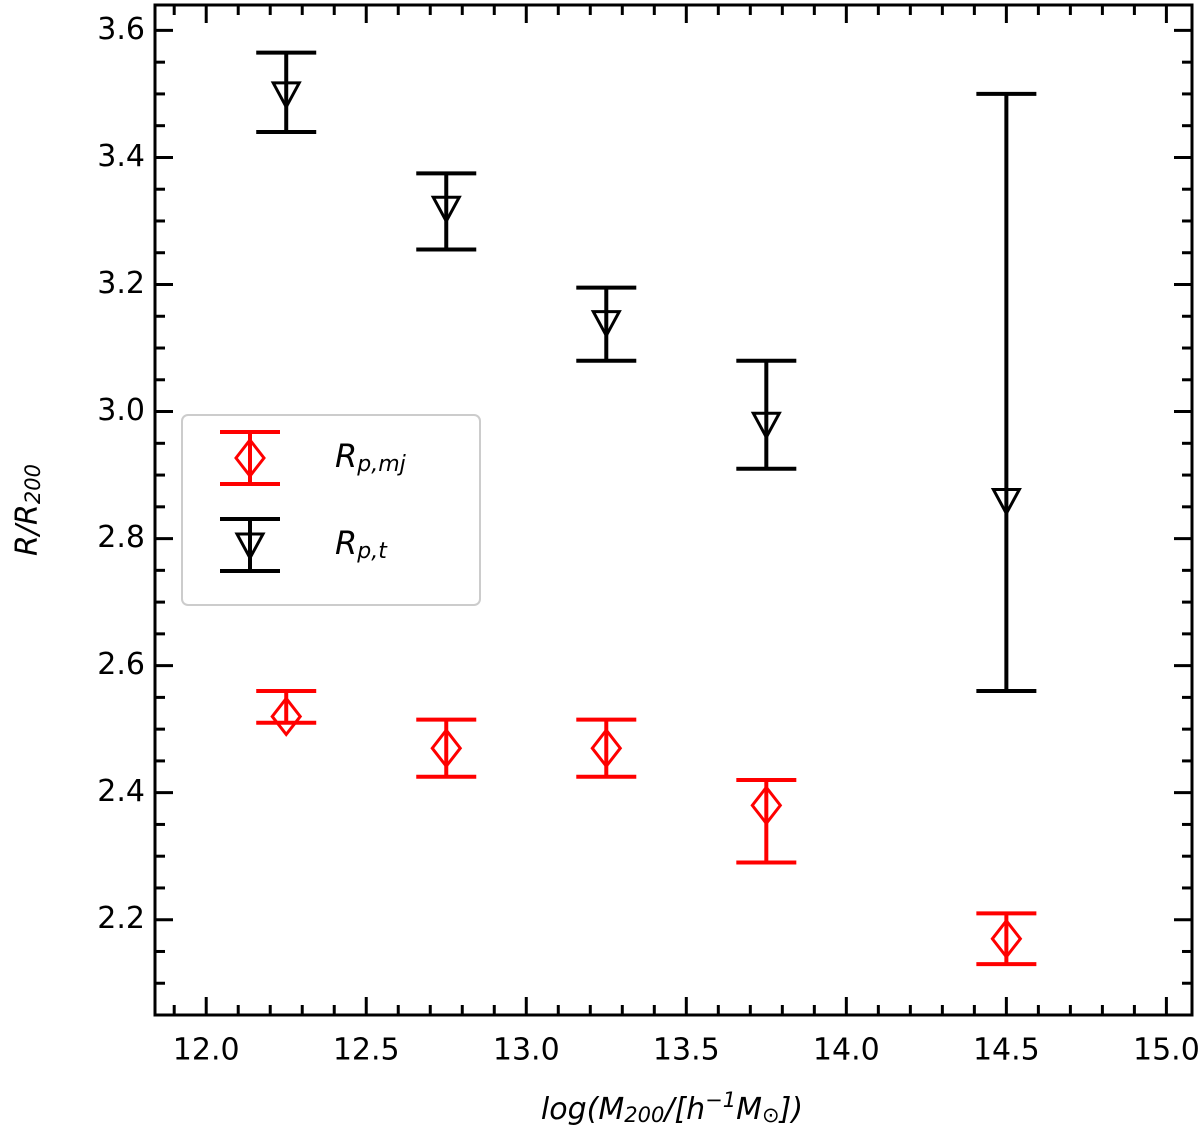 This screenshot has width=1200, height=1145. What do you see at coordinates (1166, 1050) in the screenshot?
I see `x-tick-label: 15.0` at bounding box center [1166, 1050].